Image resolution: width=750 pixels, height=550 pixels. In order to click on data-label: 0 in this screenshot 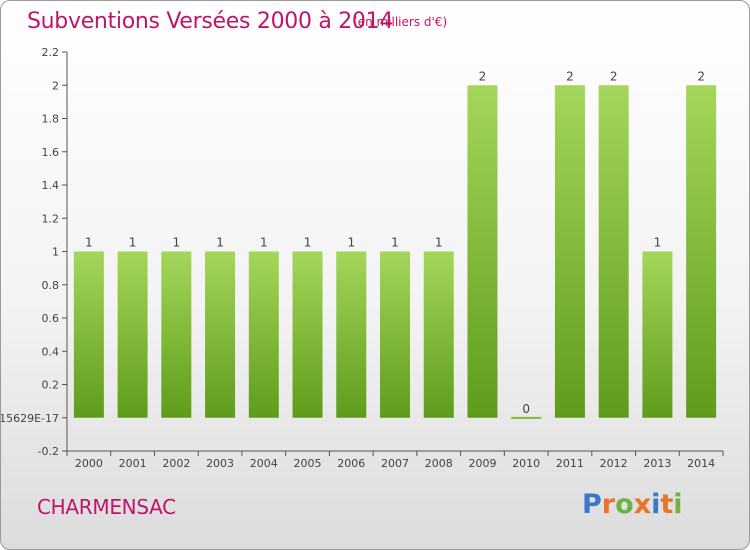, I will do `click(526, 409)`.